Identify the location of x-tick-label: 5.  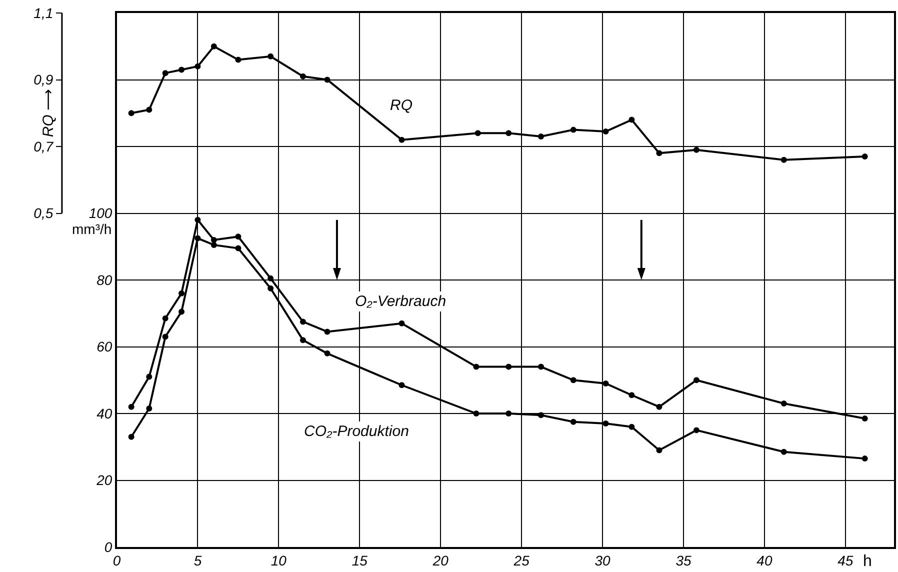
(198, 560).